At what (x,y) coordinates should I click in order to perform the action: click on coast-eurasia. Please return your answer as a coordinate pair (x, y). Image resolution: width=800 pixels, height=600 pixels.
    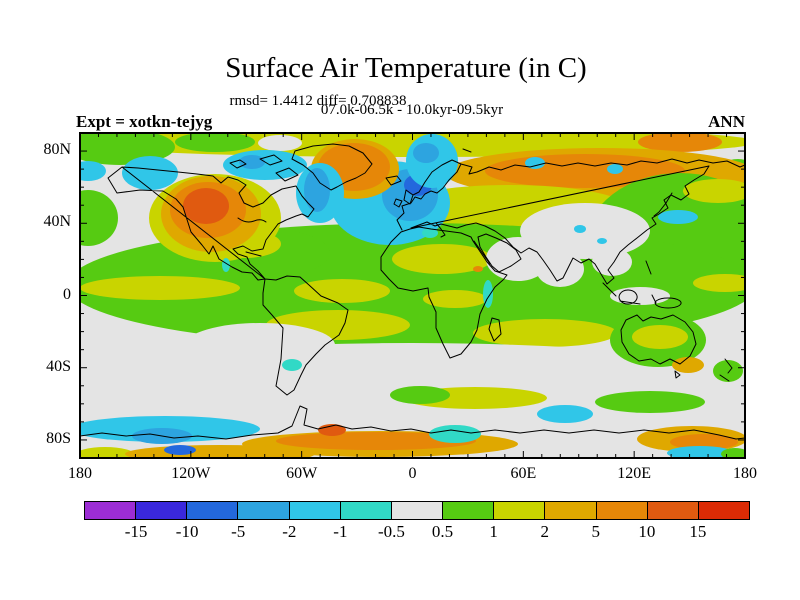
    Looking at the image, I should click on (570, 221).